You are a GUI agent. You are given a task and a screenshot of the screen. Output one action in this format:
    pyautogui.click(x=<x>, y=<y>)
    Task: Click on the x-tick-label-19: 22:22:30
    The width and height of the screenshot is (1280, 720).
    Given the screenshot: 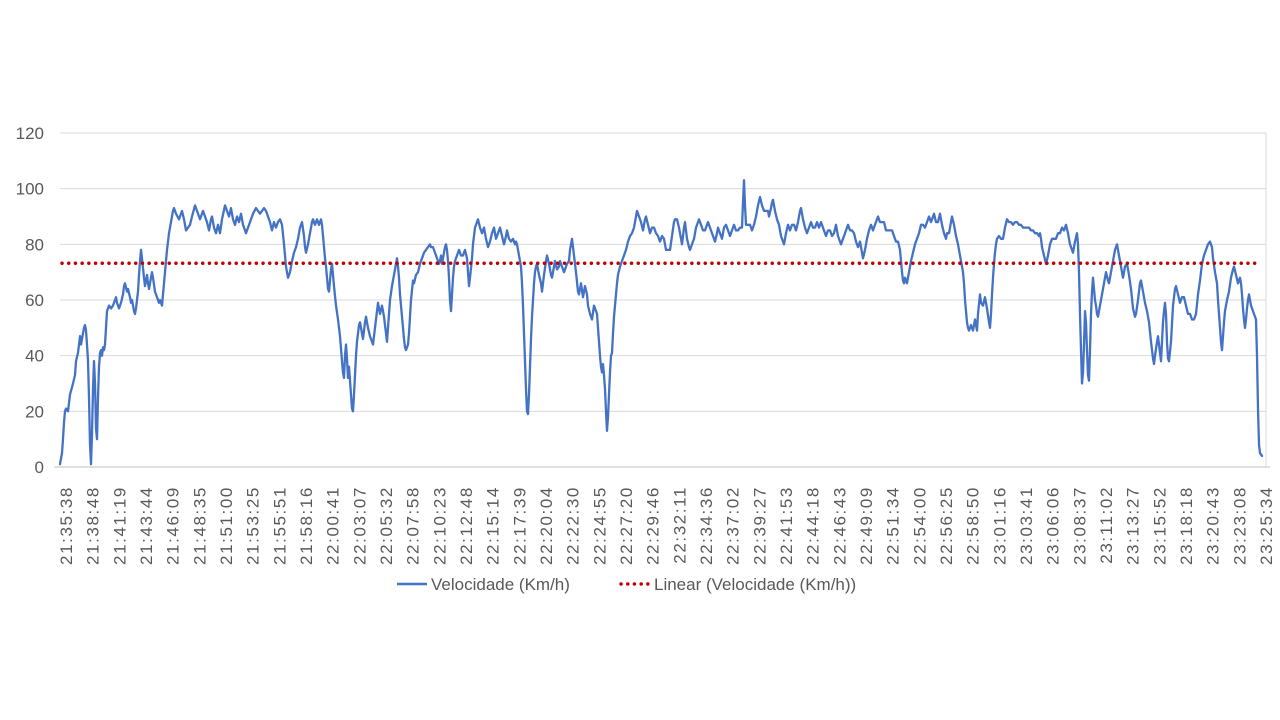 What is the action you would take?
    pyautogui.click(x=573, y=525)
    